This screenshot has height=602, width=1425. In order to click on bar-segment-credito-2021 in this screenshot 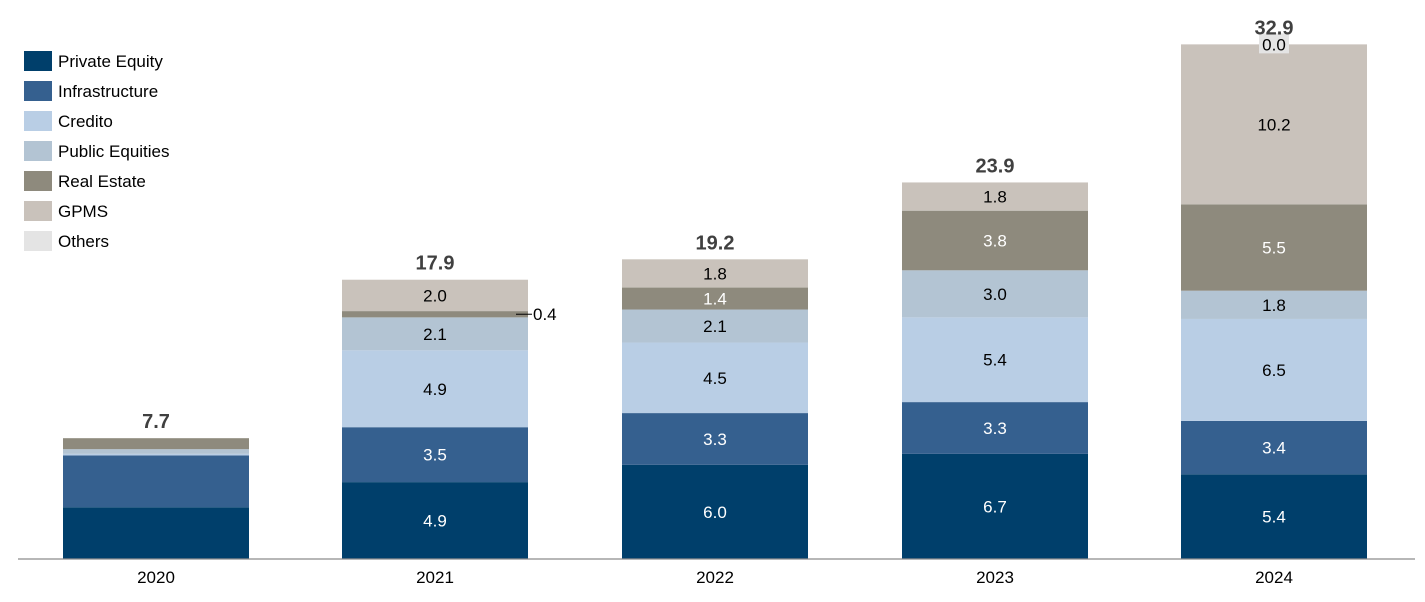, I will do `click(435, 389)`.